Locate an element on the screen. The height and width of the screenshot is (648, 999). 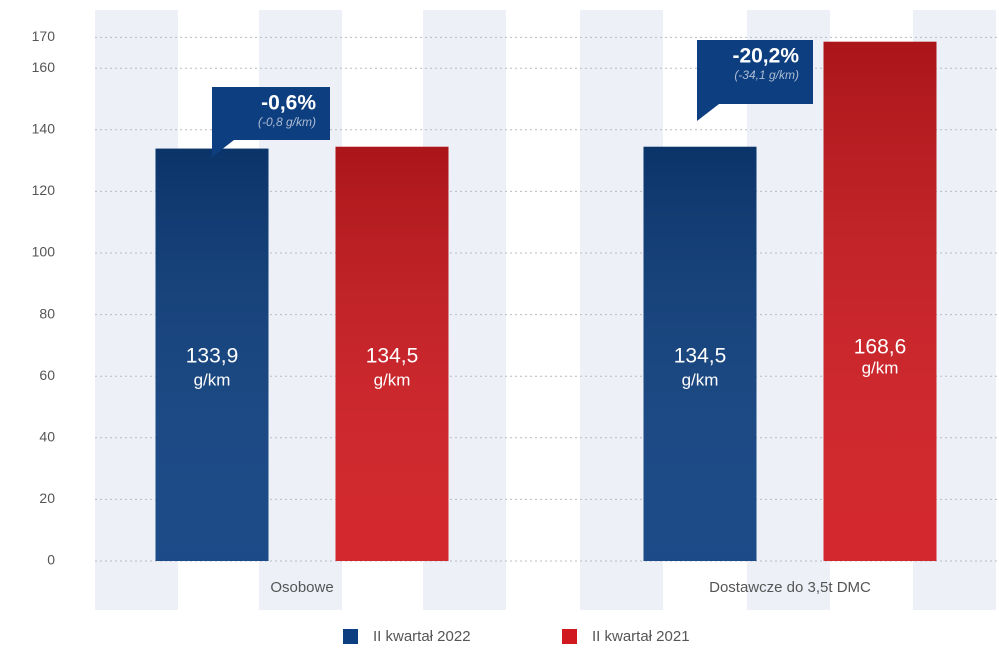
callout-detail: (-34,1 g/km) is located at coordinates (766, 75).